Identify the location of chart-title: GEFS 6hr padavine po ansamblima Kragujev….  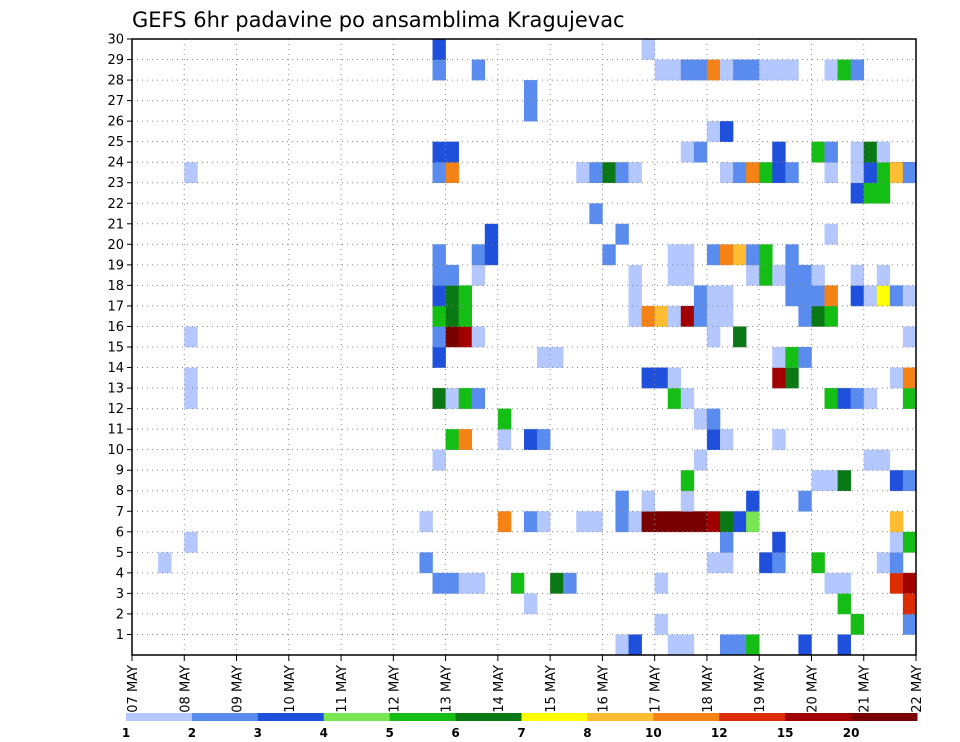
(378, 20).